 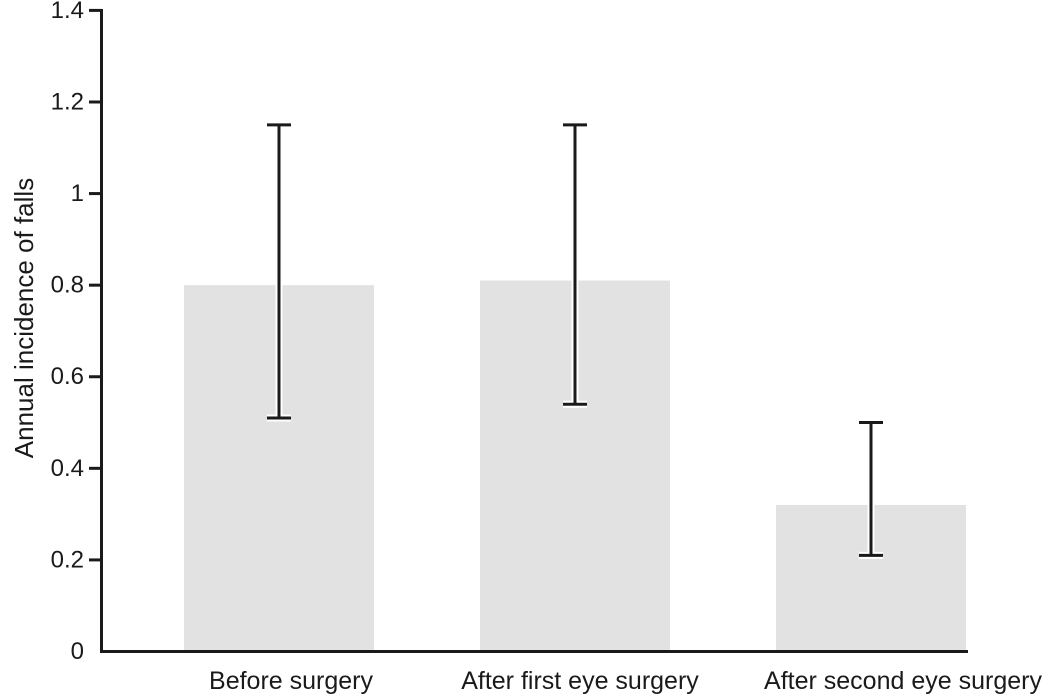 I want to click on x-category-label-2: After first eye surgery, so click(x=580, y=681).